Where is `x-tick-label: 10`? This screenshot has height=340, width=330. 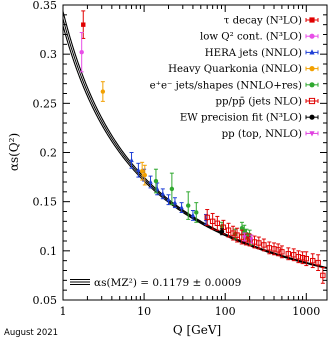 x-tick-label: 10 is located at coordinates (144, 311).